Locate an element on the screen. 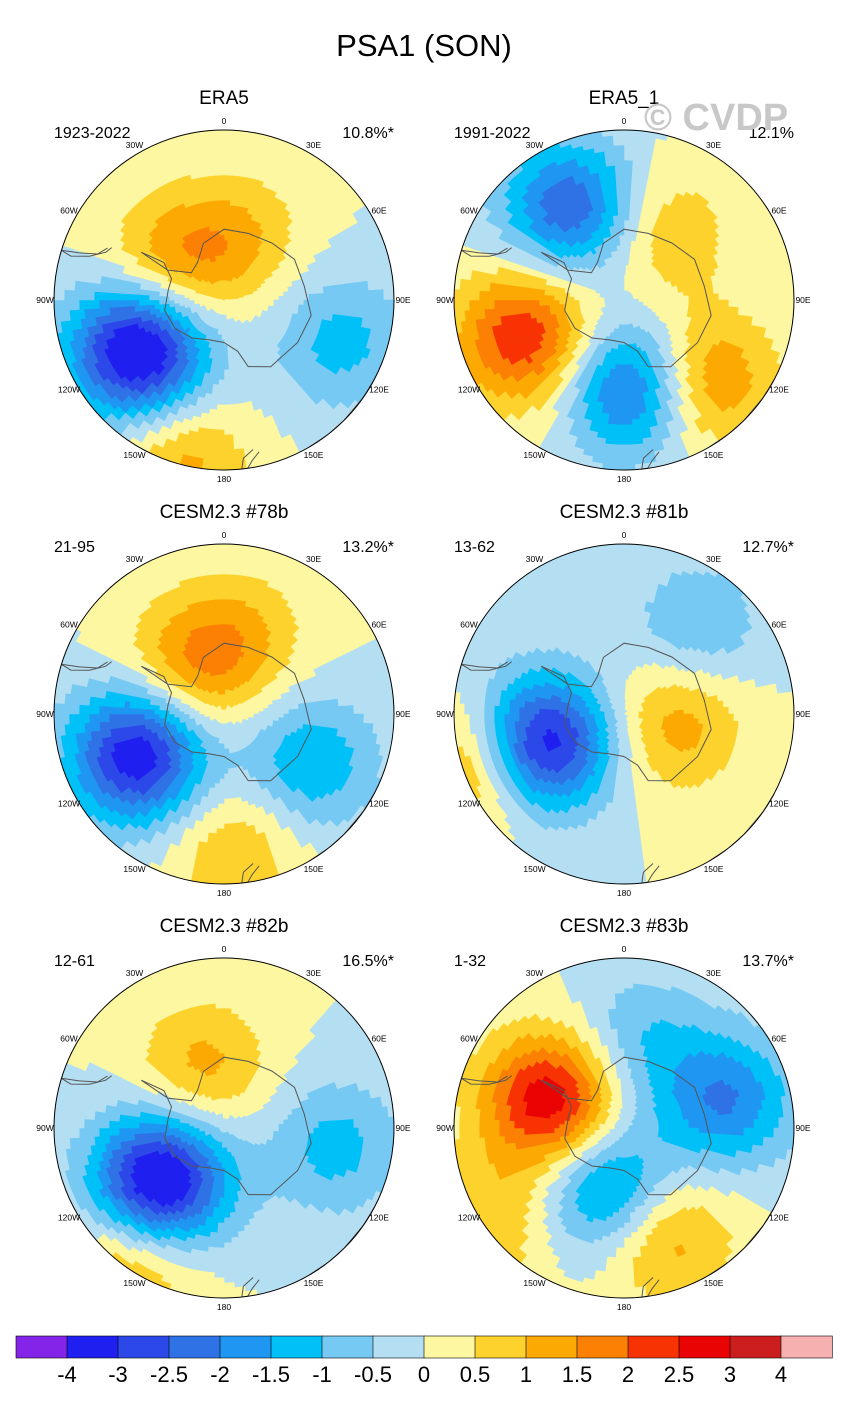  longitude-label: 120W is located at coordinates (69, 390).